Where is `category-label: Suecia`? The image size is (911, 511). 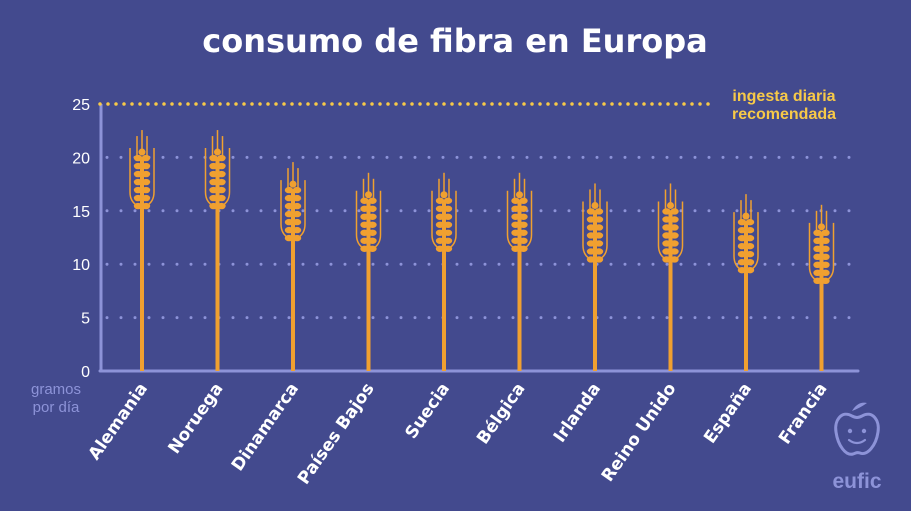 category-label: Suecia is located at coordinates (427, 410).